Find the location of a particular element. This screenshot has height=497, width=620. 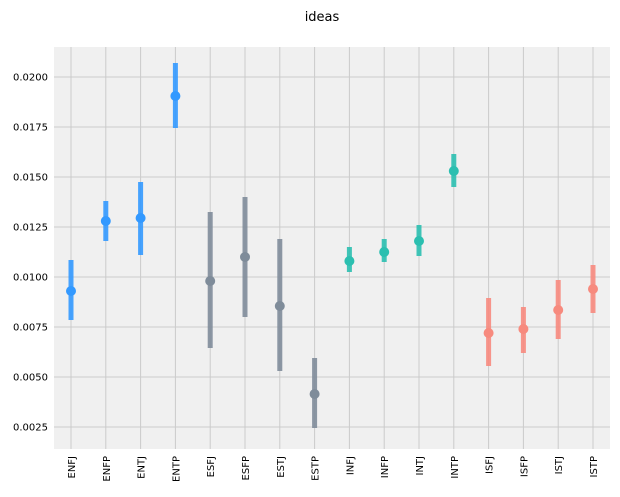

x-tick-label: ISFJ is located at coordinates (490, 465).